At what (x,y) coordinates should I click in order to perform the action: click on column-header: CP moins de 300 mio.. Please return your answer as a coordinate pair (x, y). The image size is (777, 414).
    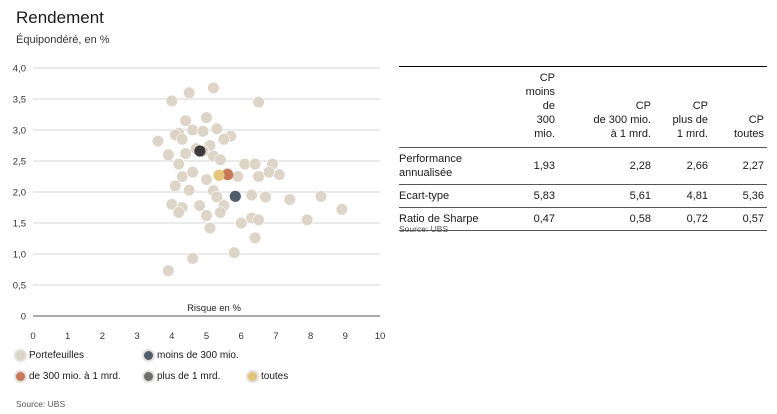
    Looking at the image, I should click on (540, 106).